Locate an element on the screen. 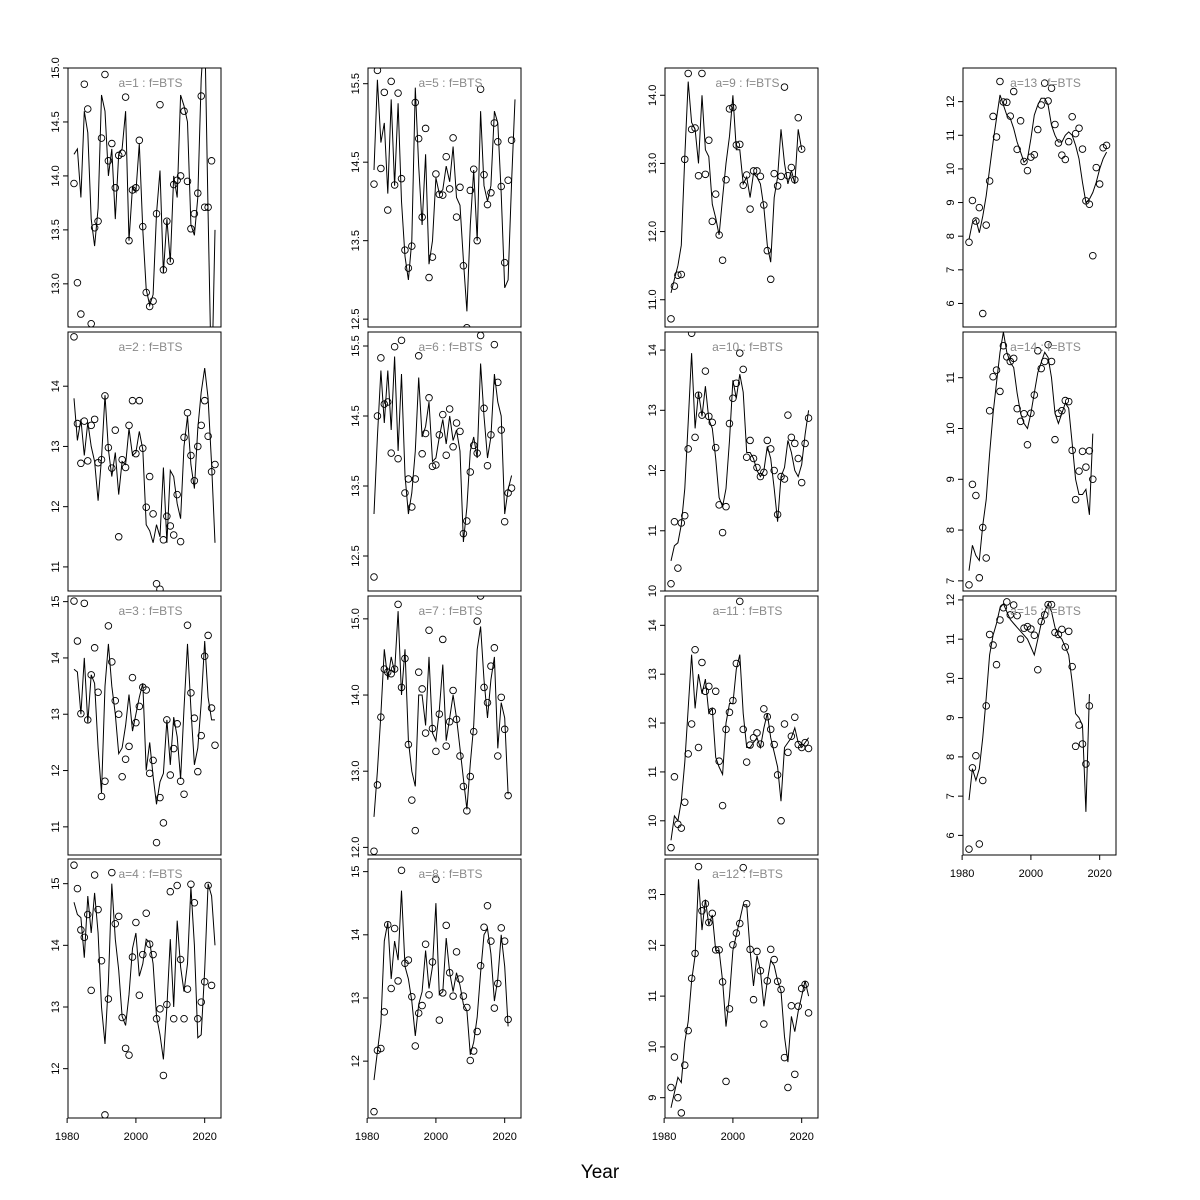  panel-title: a=10 : f=BTS is located at coordinates (747, 347).